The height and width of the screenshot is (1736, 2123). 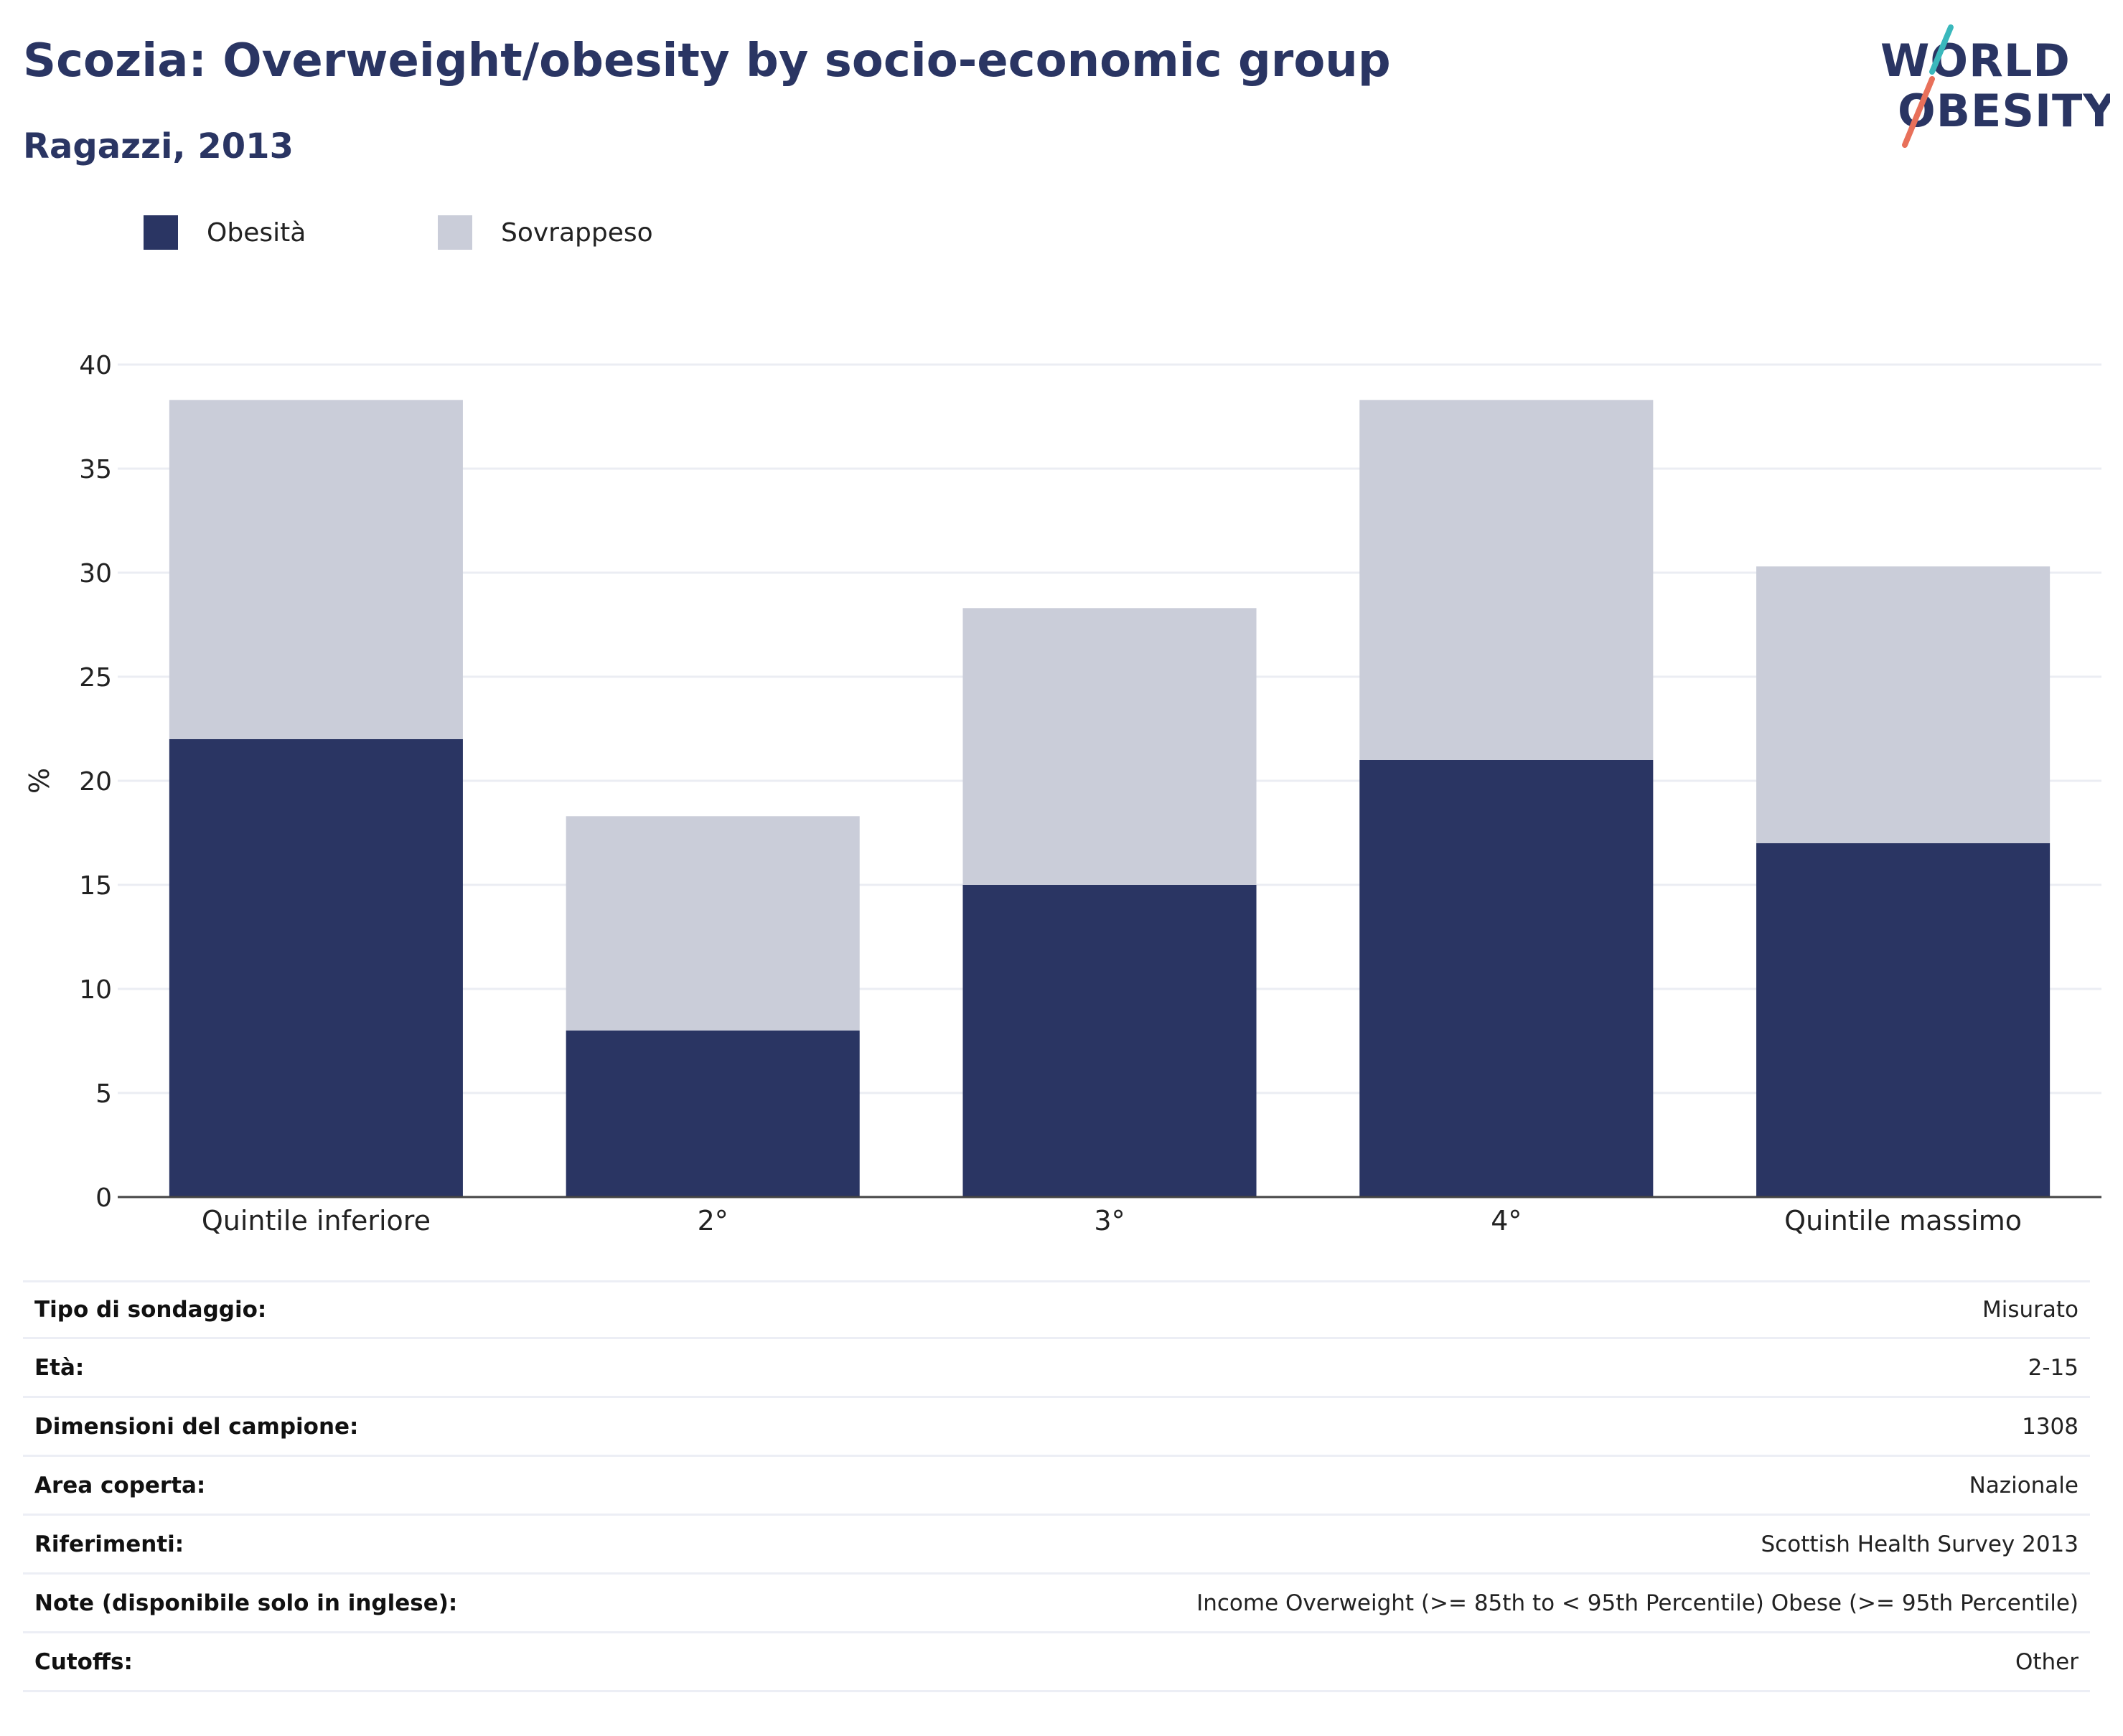 What do you see at coordinates (161, 232) in the screenshot?
I see `legend-swatch-obesity` at bounding box center [161, 232].